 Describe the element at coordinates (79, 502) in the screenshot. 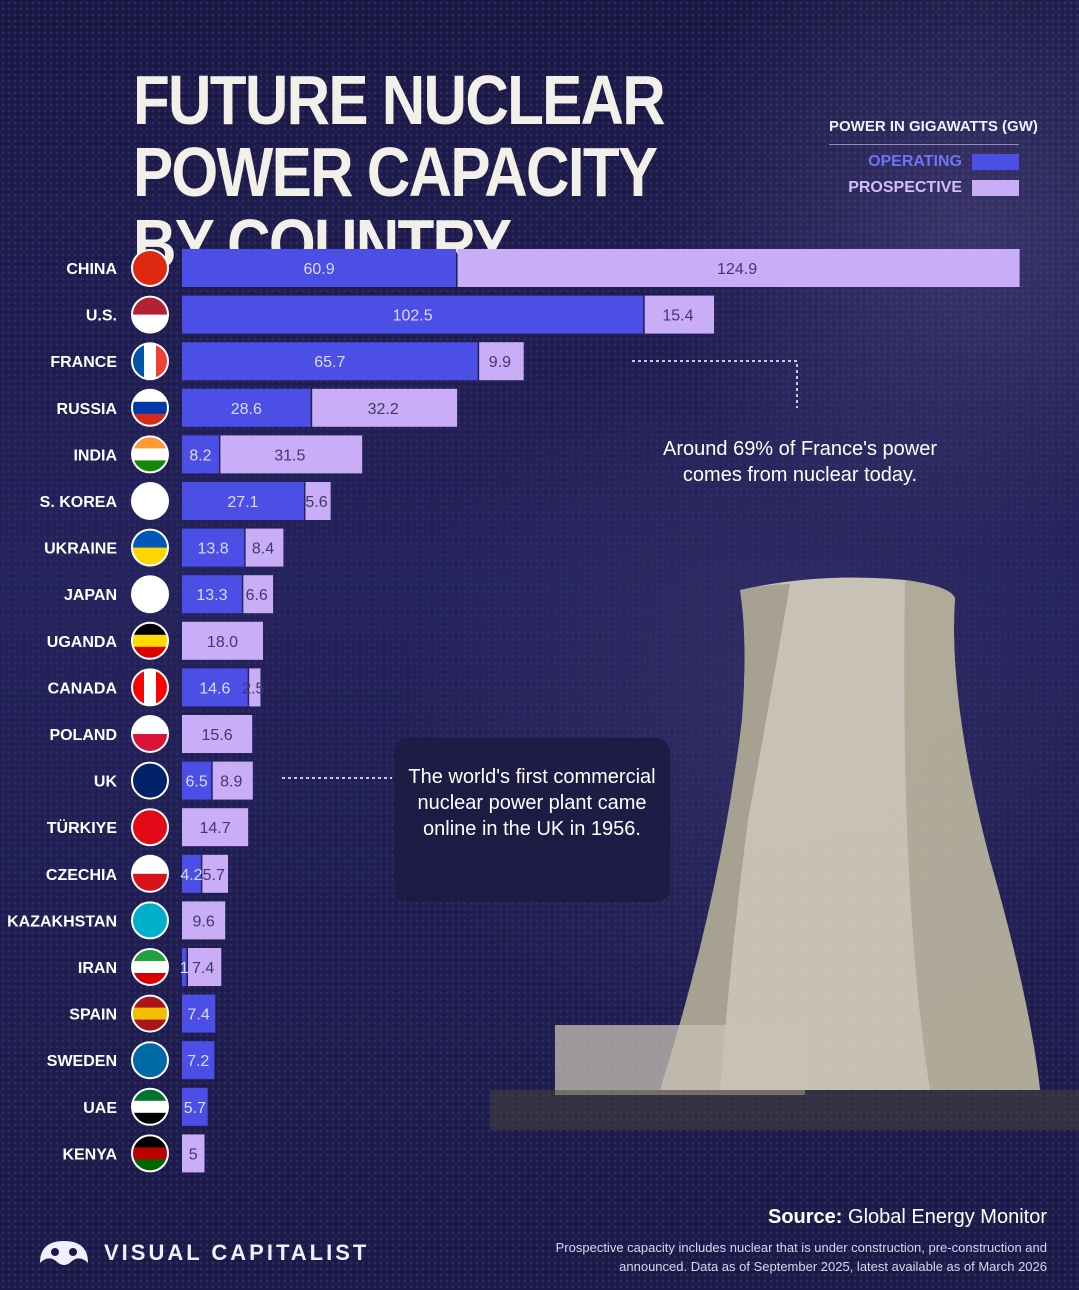

I see `category-label: S. KOREA` at that location.